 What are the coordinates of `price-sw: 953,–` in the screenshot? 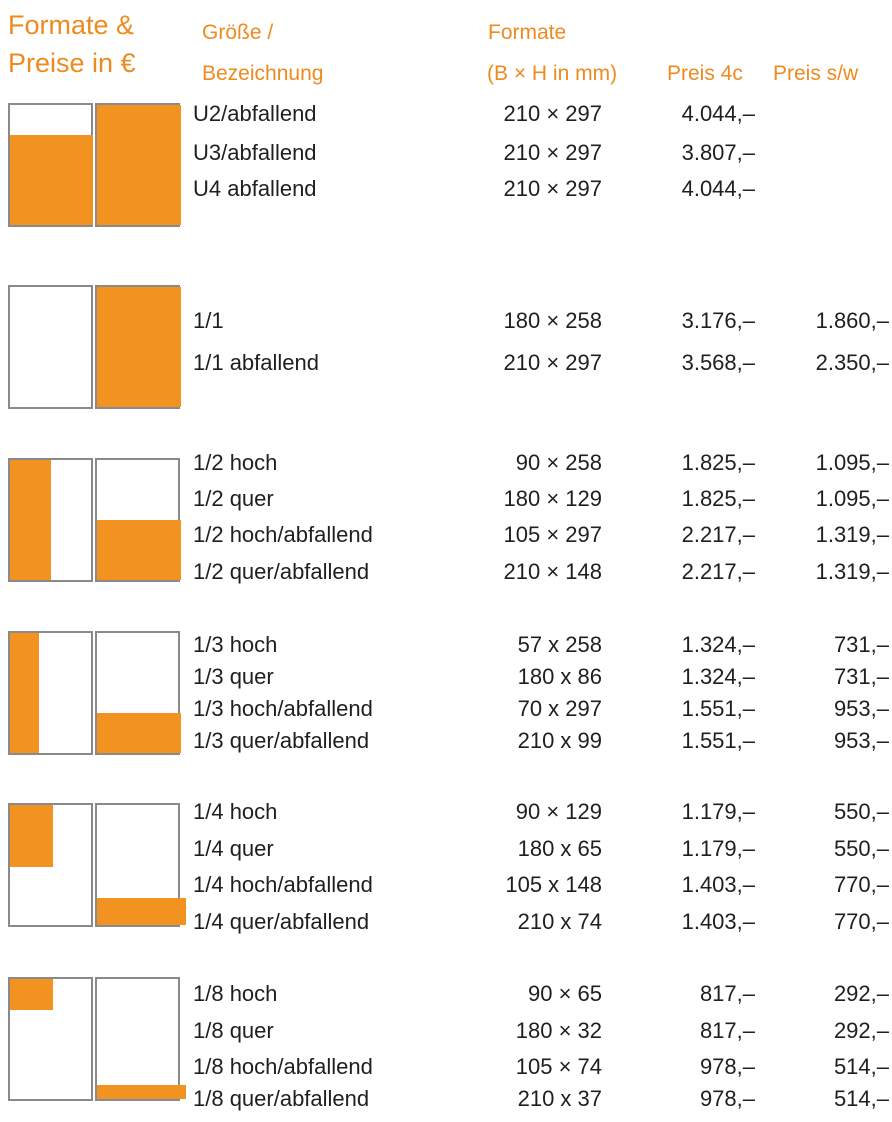 It's located at (861, 740).